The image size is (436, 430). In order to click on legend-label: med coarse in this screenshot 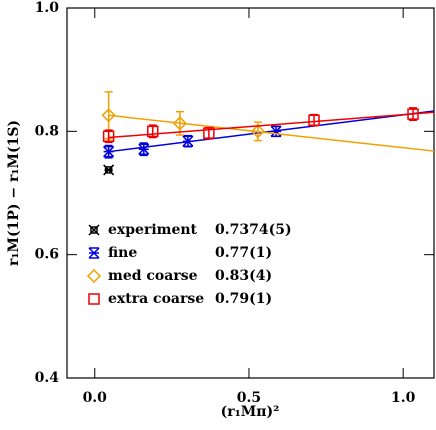, I will do `click(153, 276)`.